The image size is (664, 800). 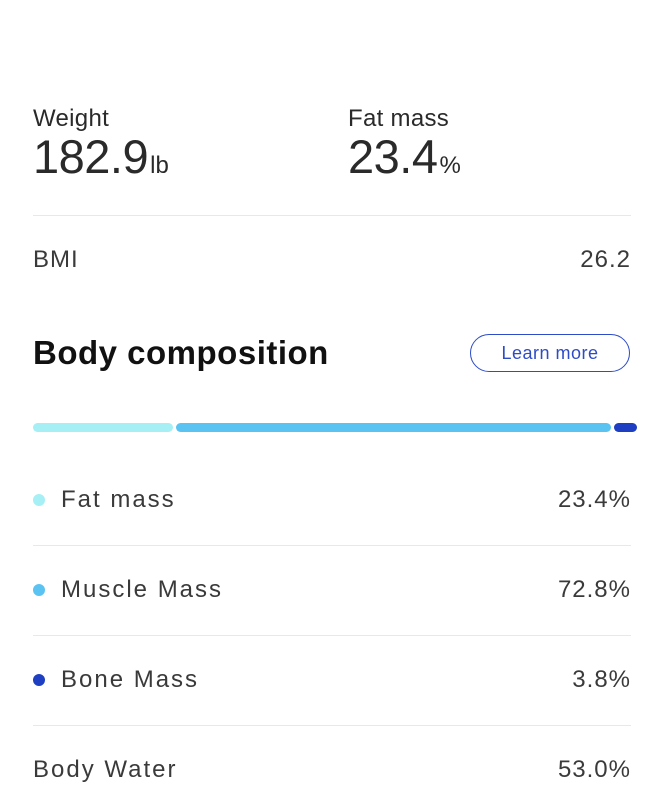 I want to click on summary-stats: Weight 182.9lb Fat mass 23.4%, so click(x=332, y=144).